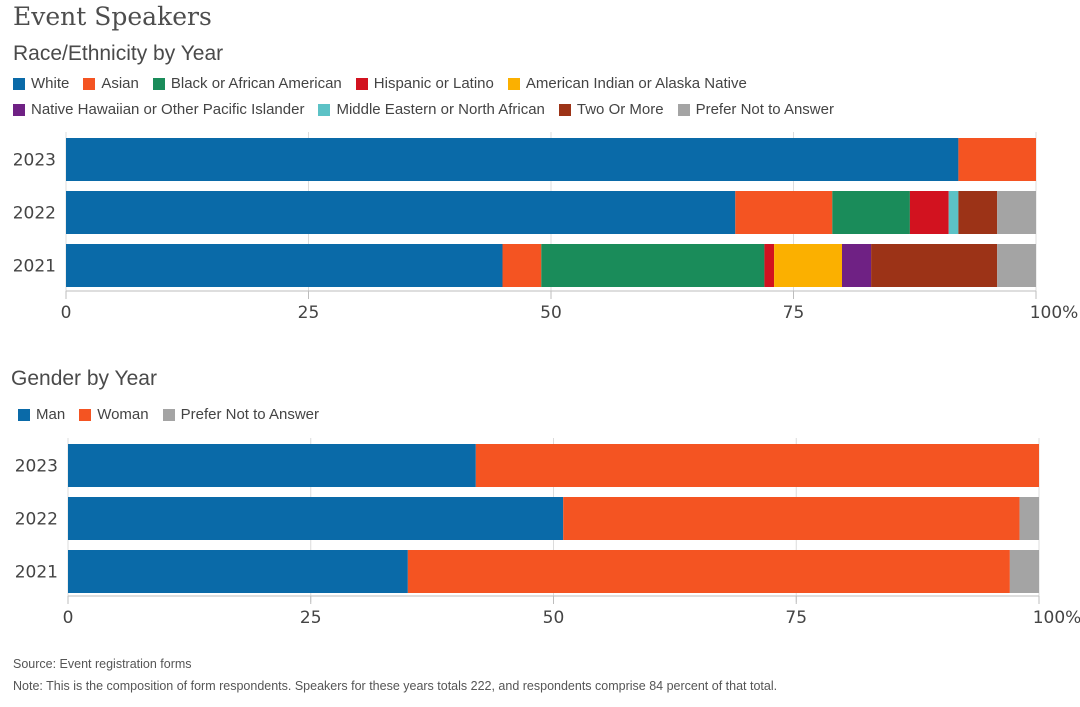  I want to click on legend-item-two-or-more: Two Or More, so click(611, 109).